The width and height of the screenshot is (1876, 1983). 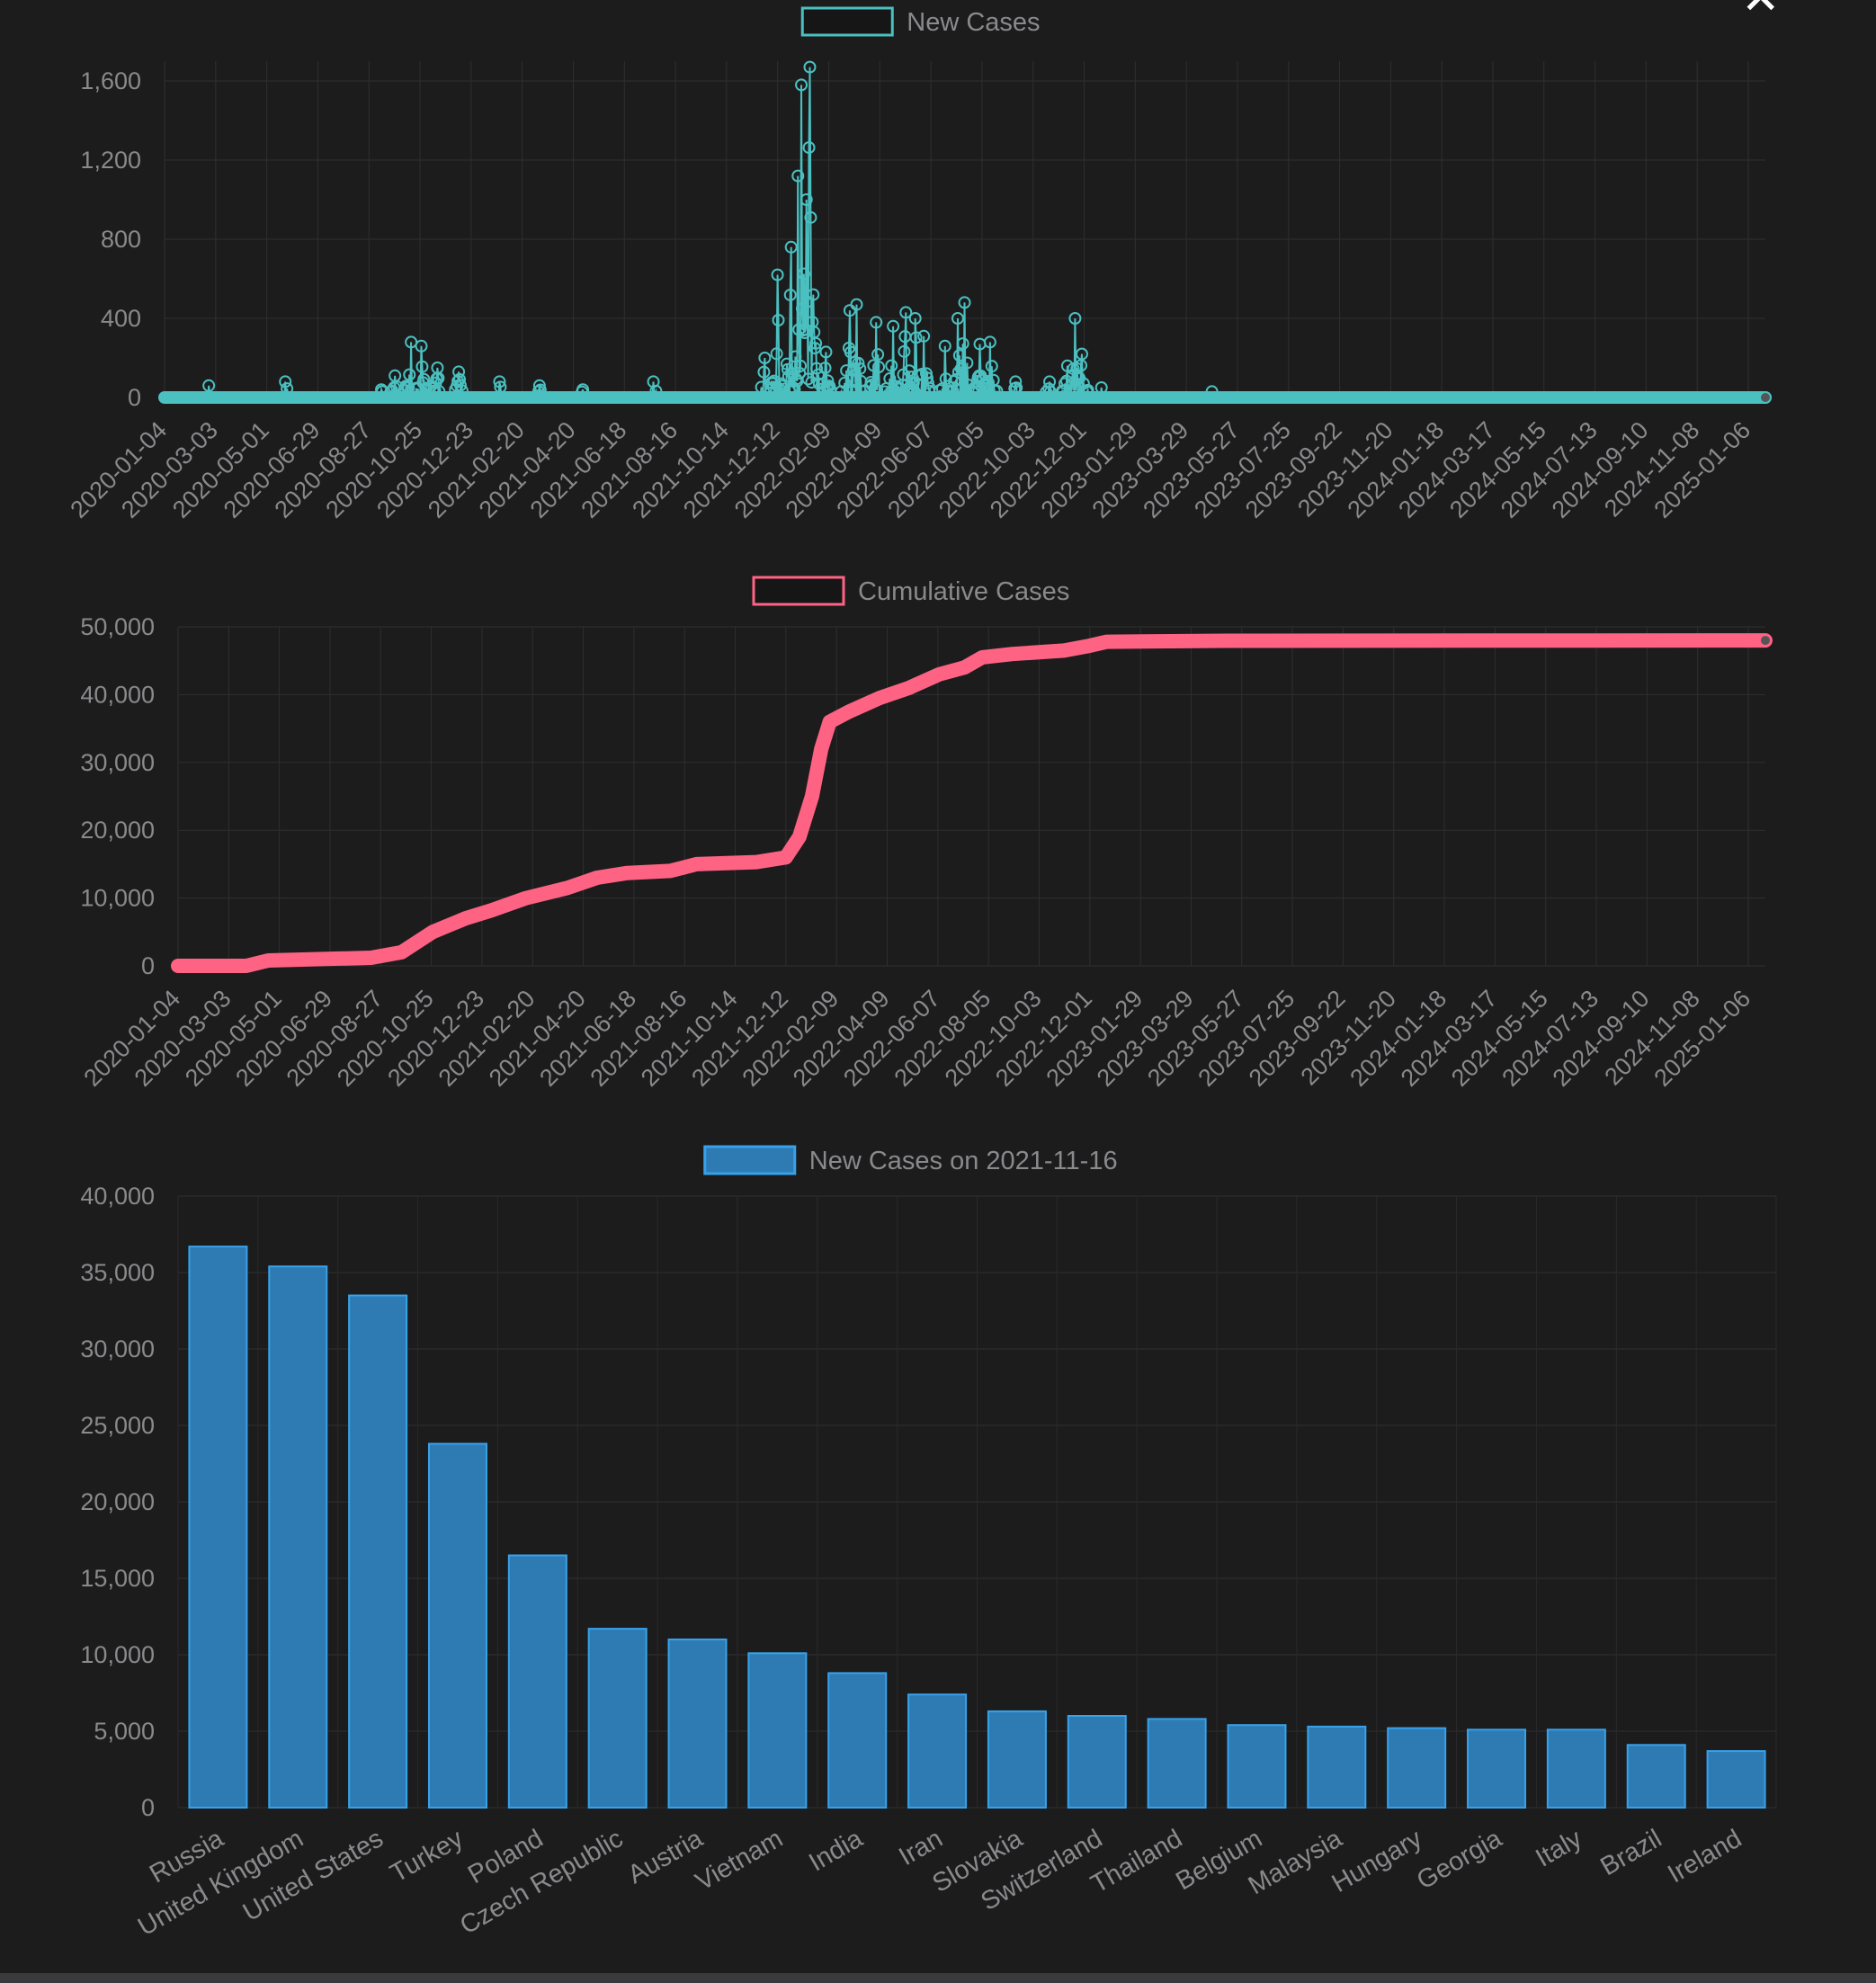 What do you see at coordinates (1497, 1768) in the screenshot?
I see `bar-georgia` at bounding box center [1497, 1768].